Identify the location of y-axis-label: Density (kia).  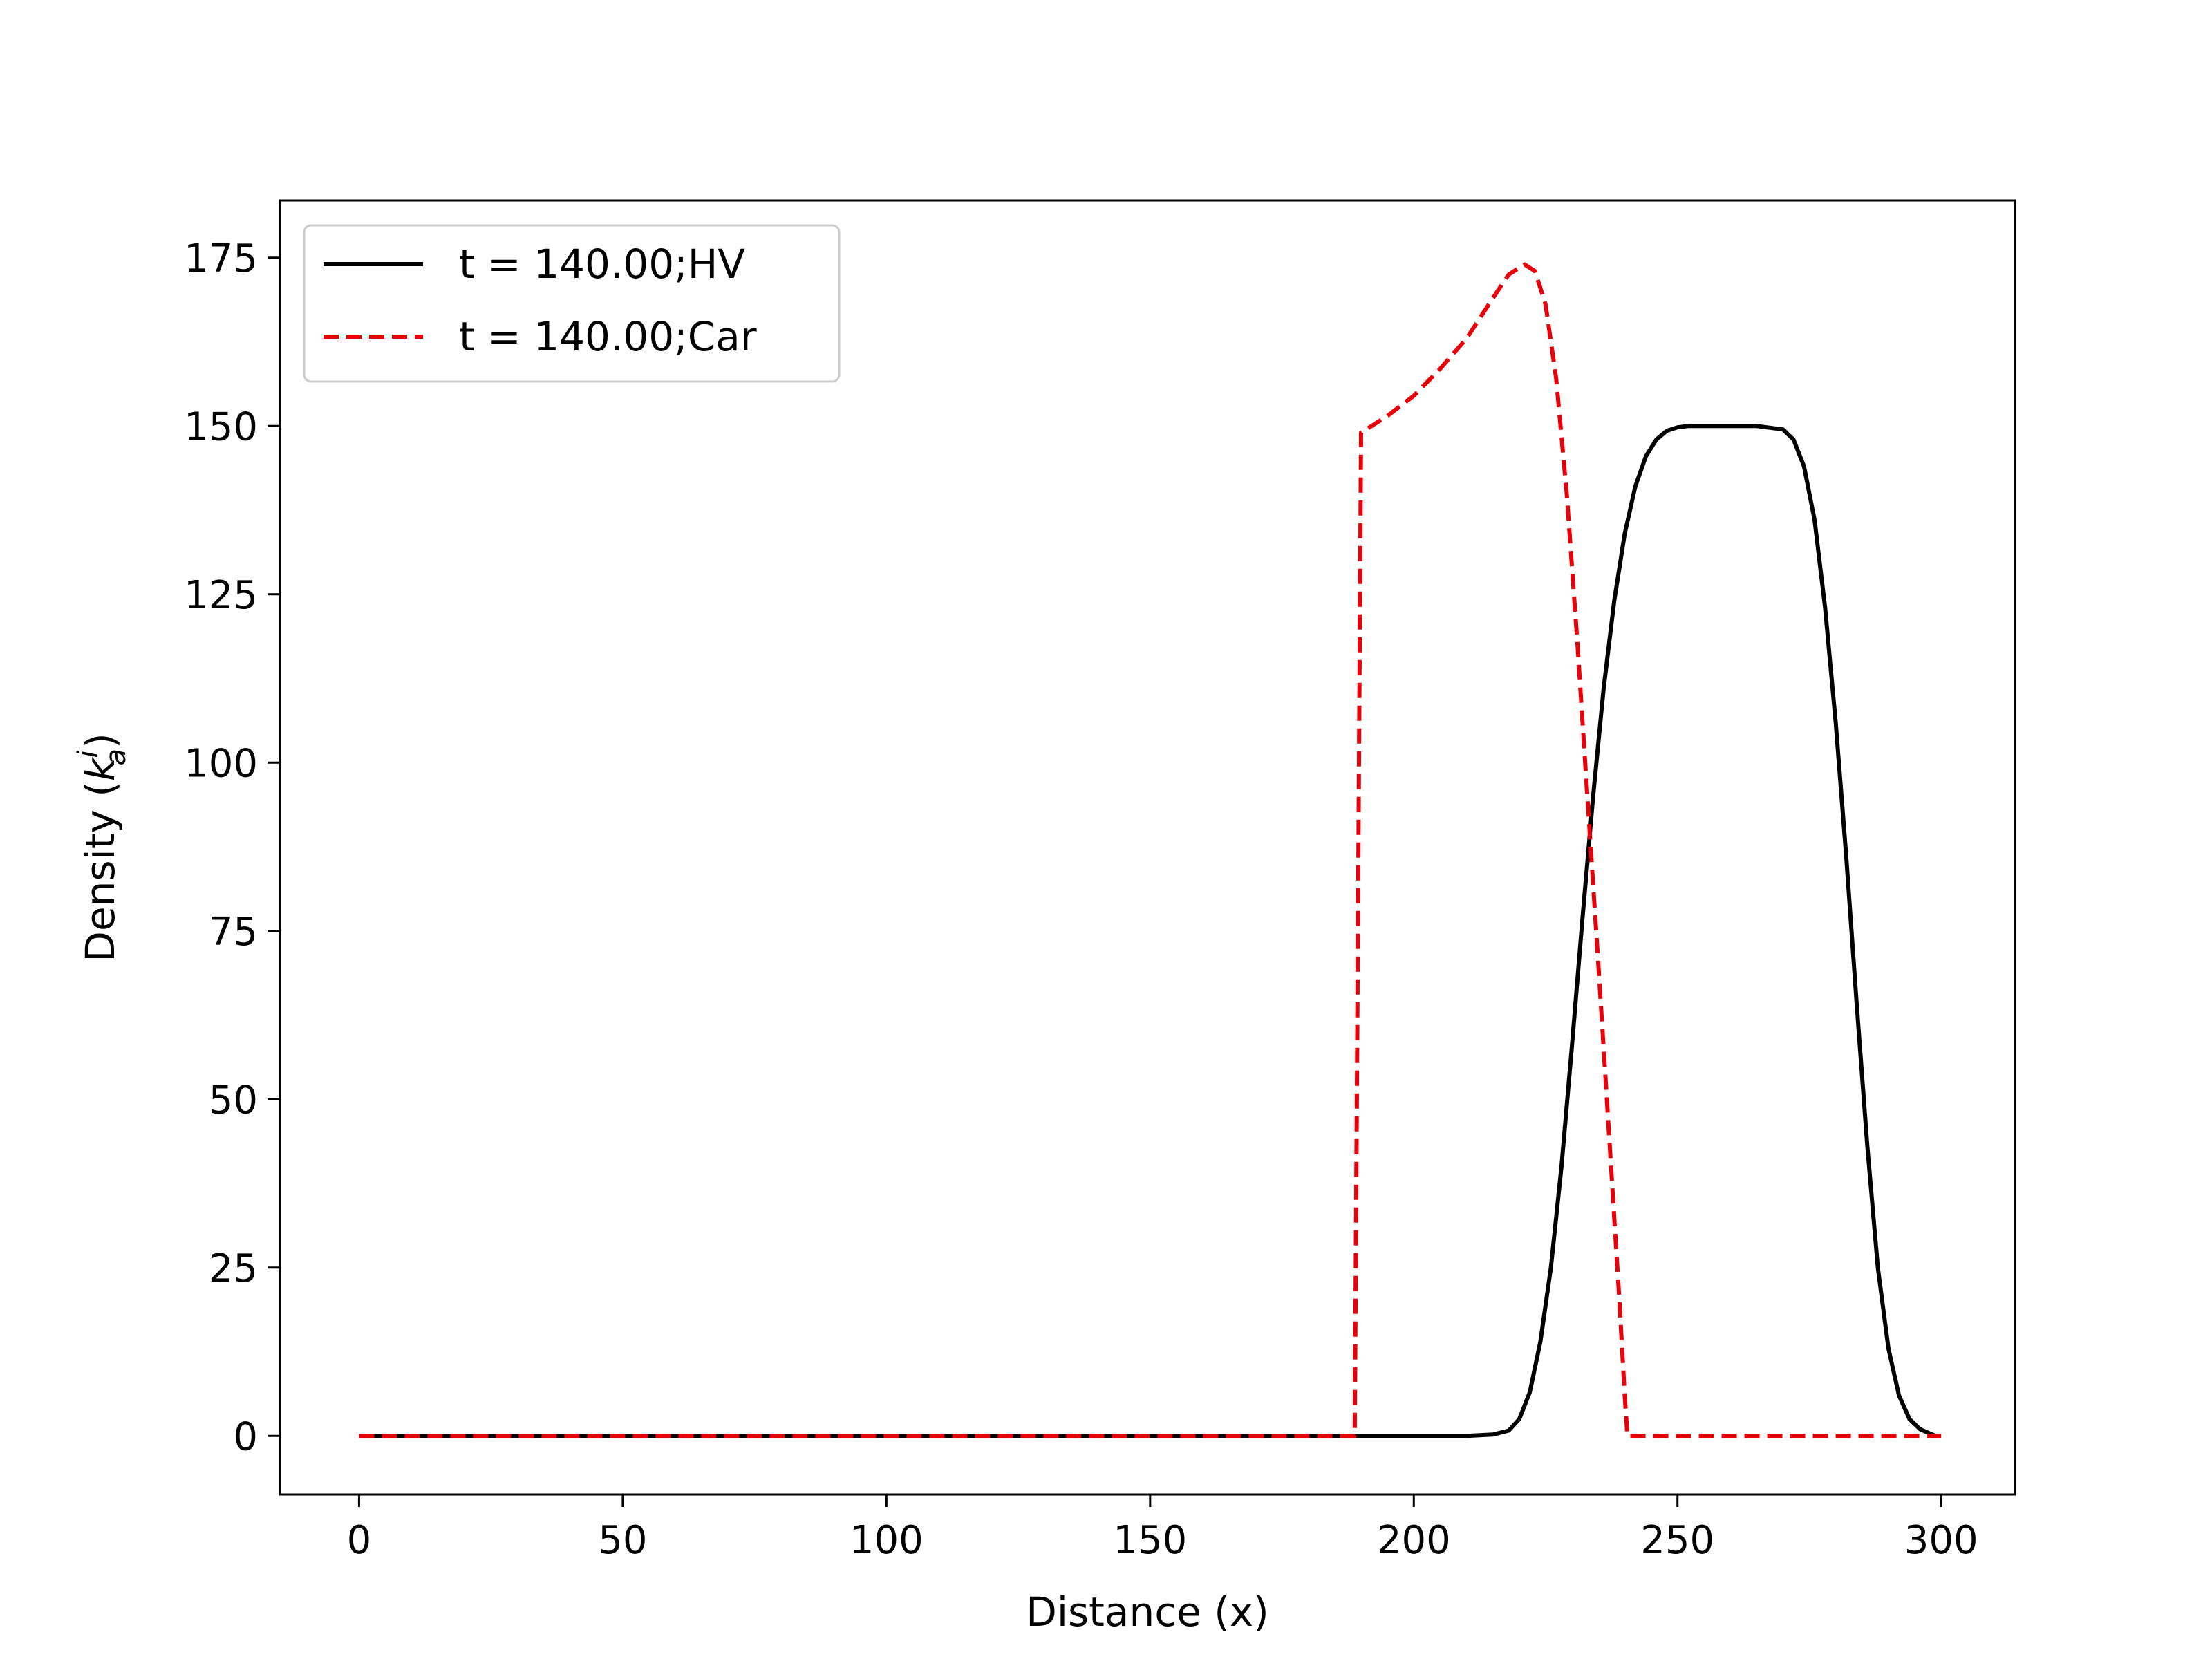
(102, 847).